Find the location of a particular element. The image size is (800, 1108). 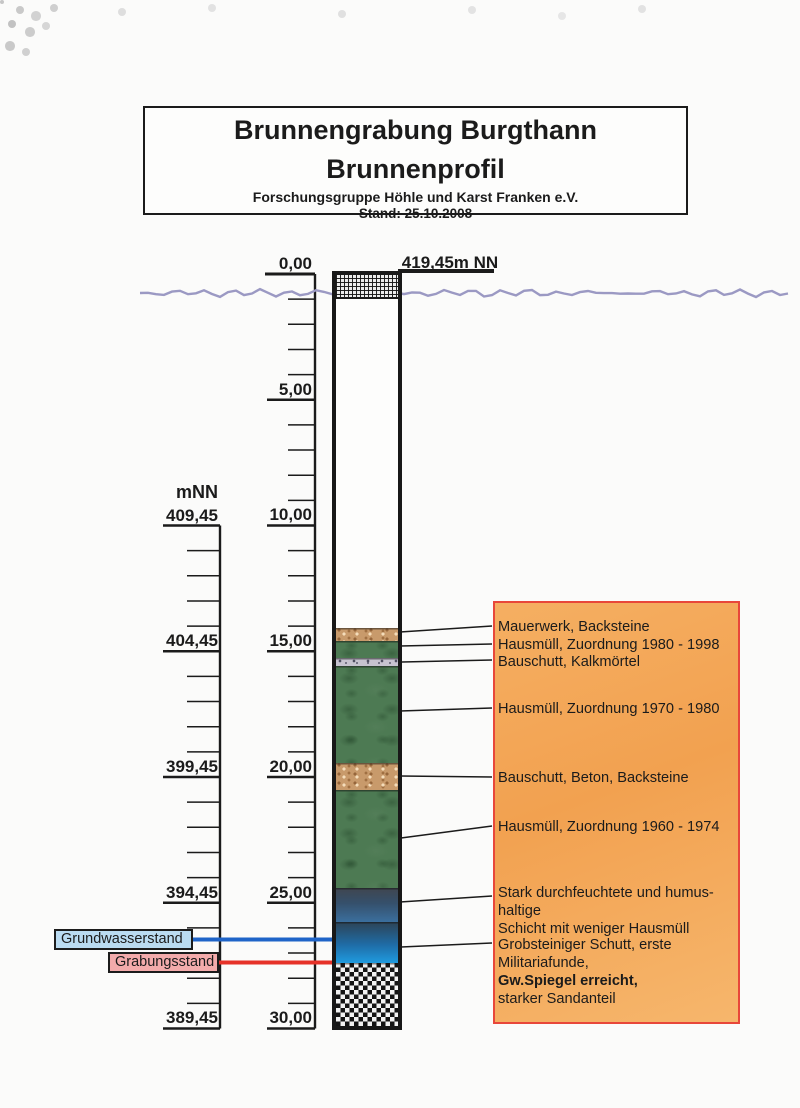

scan-artifacts is located at coordinates (2, 2).